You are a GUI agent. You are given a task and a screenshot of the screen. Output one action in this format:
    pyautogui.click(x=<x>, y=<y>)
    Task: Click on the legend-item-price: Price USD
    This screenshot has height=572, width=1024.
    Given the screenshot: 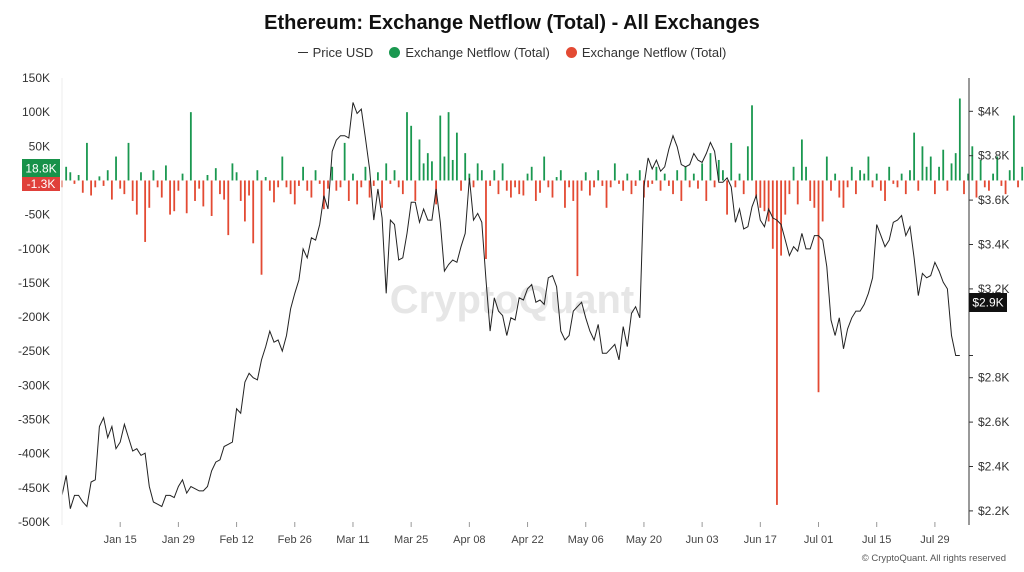 What is the action you would take?
    pyautogui.click(x=335, y=52)
    